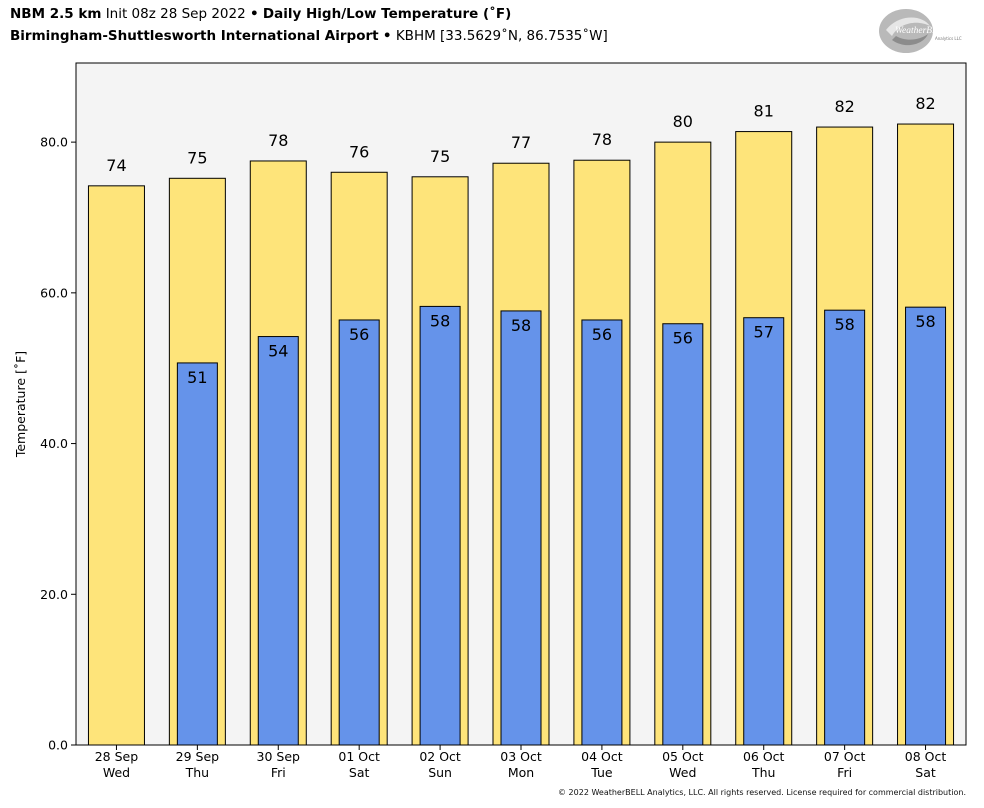  I want to click on logo-subtext: Analytics LLC, so click(948, 38).